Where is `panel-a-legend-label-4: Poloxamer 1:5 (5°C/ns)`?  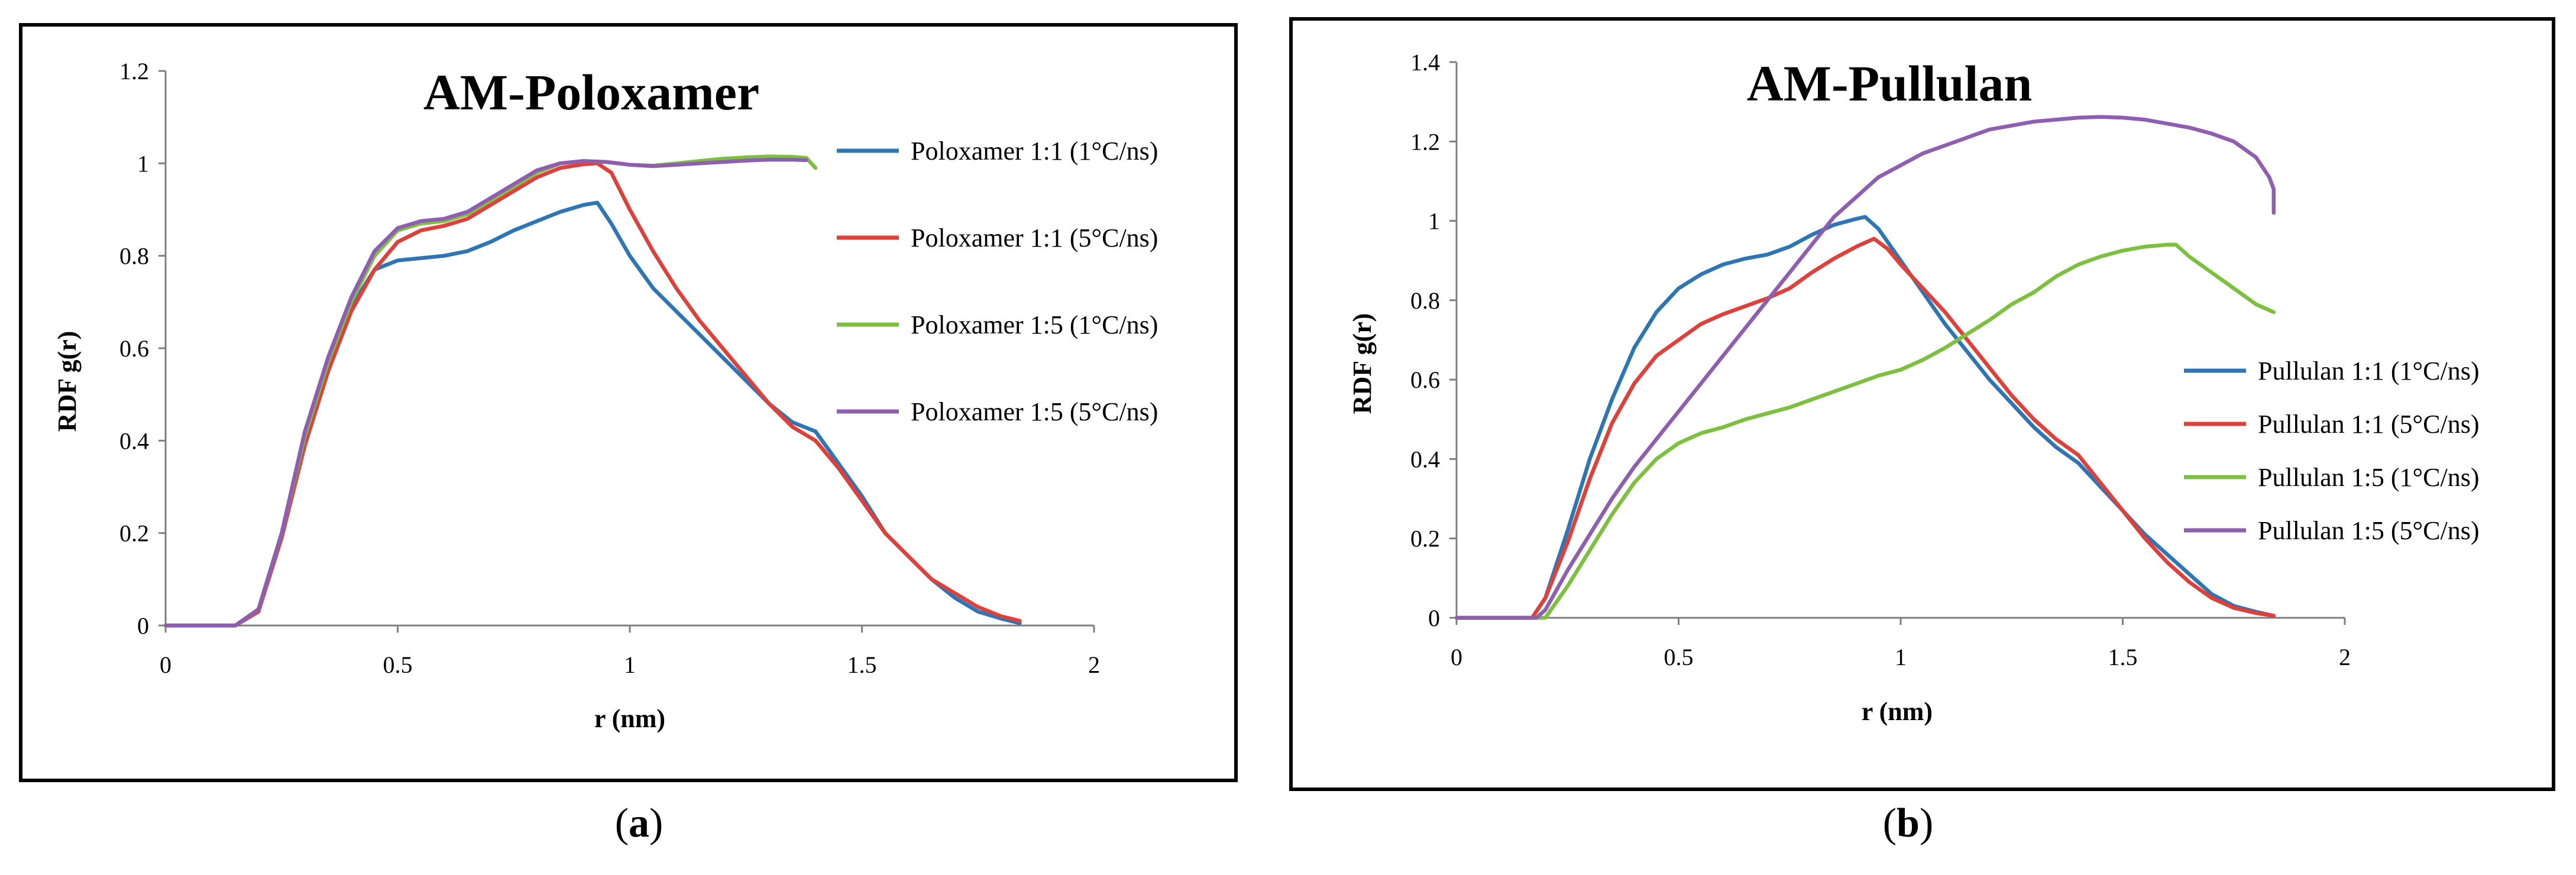 panel-a-legend-label-4: Poloxamer 1:5 (5°C/ns) is located at coordinates (1035, 412).